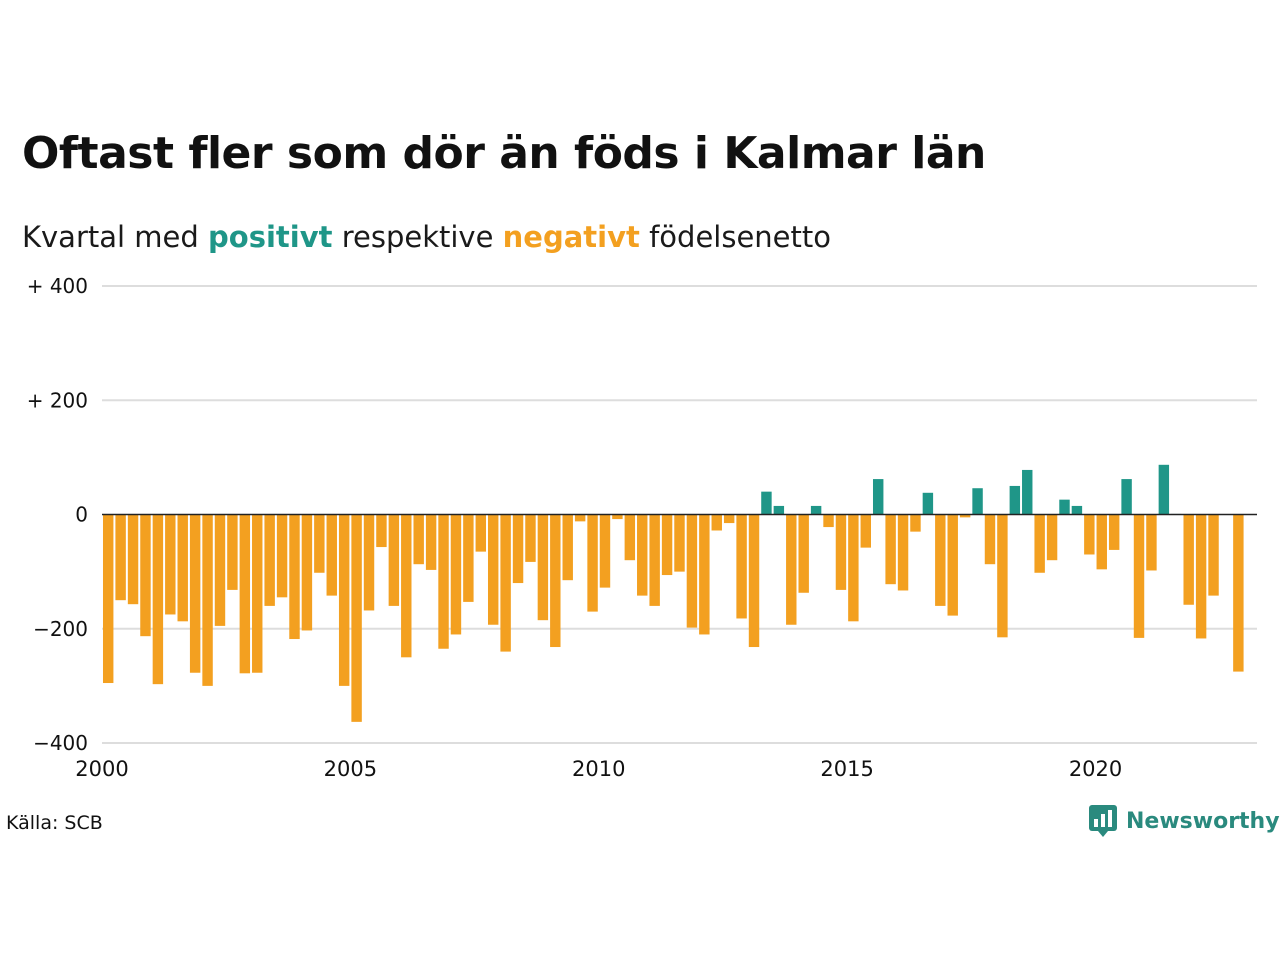 This screenshot has height=960, width=1280. What do you see at coordinates (1095, 769) in the screenshot?
I see `x-tick-label: 2020` at bounding box center [1095, 769].